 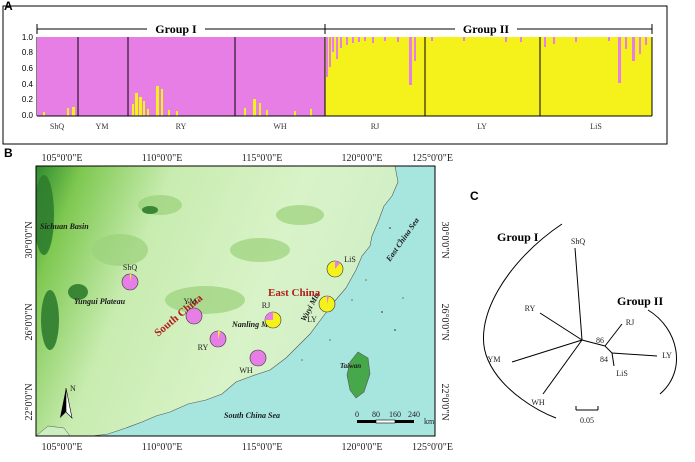 I want to click on pie-ry, so click(x=218, y=339).